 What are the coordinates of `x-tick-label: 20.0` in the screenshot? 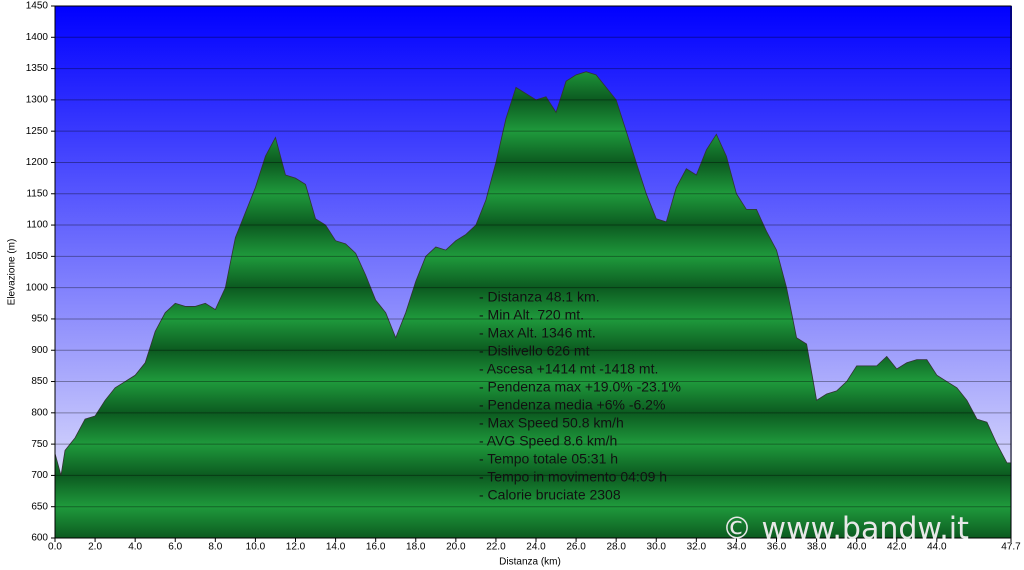 It's located at (456, 547).